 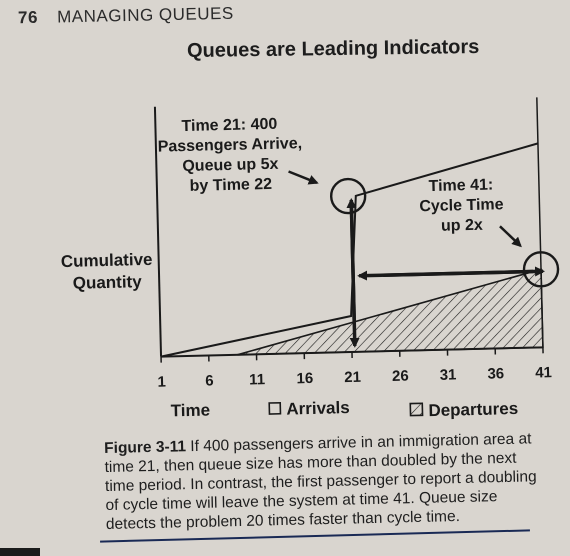 What do you see at coordinates (107, 260) in the screenshot?
I see `y-axis-label: Cumulative` at bounding box center [107, 260].